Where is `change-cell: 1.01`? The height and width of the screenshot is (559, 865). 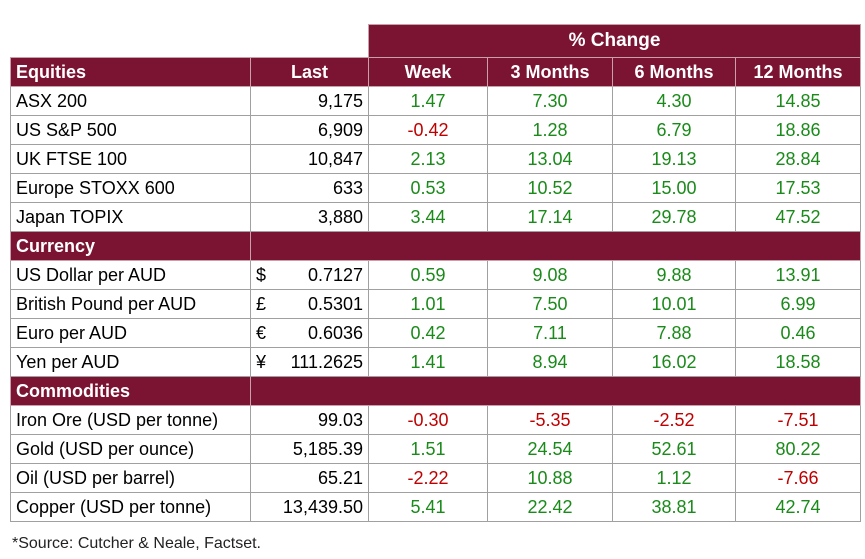
change-cell: 1.01 is located at coordinates (428, 304).